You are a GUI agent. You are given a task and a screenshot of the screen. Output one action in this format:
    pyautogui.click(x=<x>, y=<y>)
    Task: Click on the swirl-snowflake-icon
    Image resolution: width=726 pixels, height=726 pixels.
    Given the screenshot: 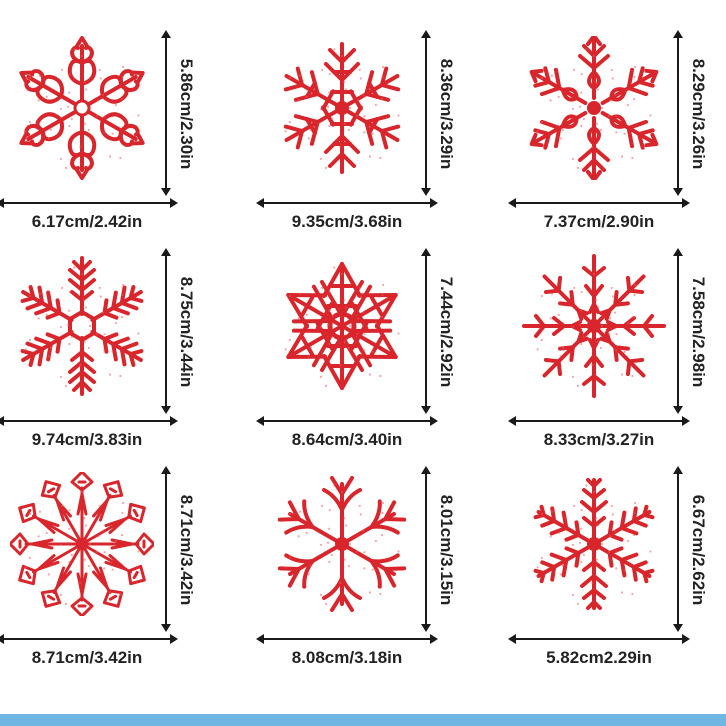 What is the action you would take?
    pyautogui.click(x=82, y=108)
    